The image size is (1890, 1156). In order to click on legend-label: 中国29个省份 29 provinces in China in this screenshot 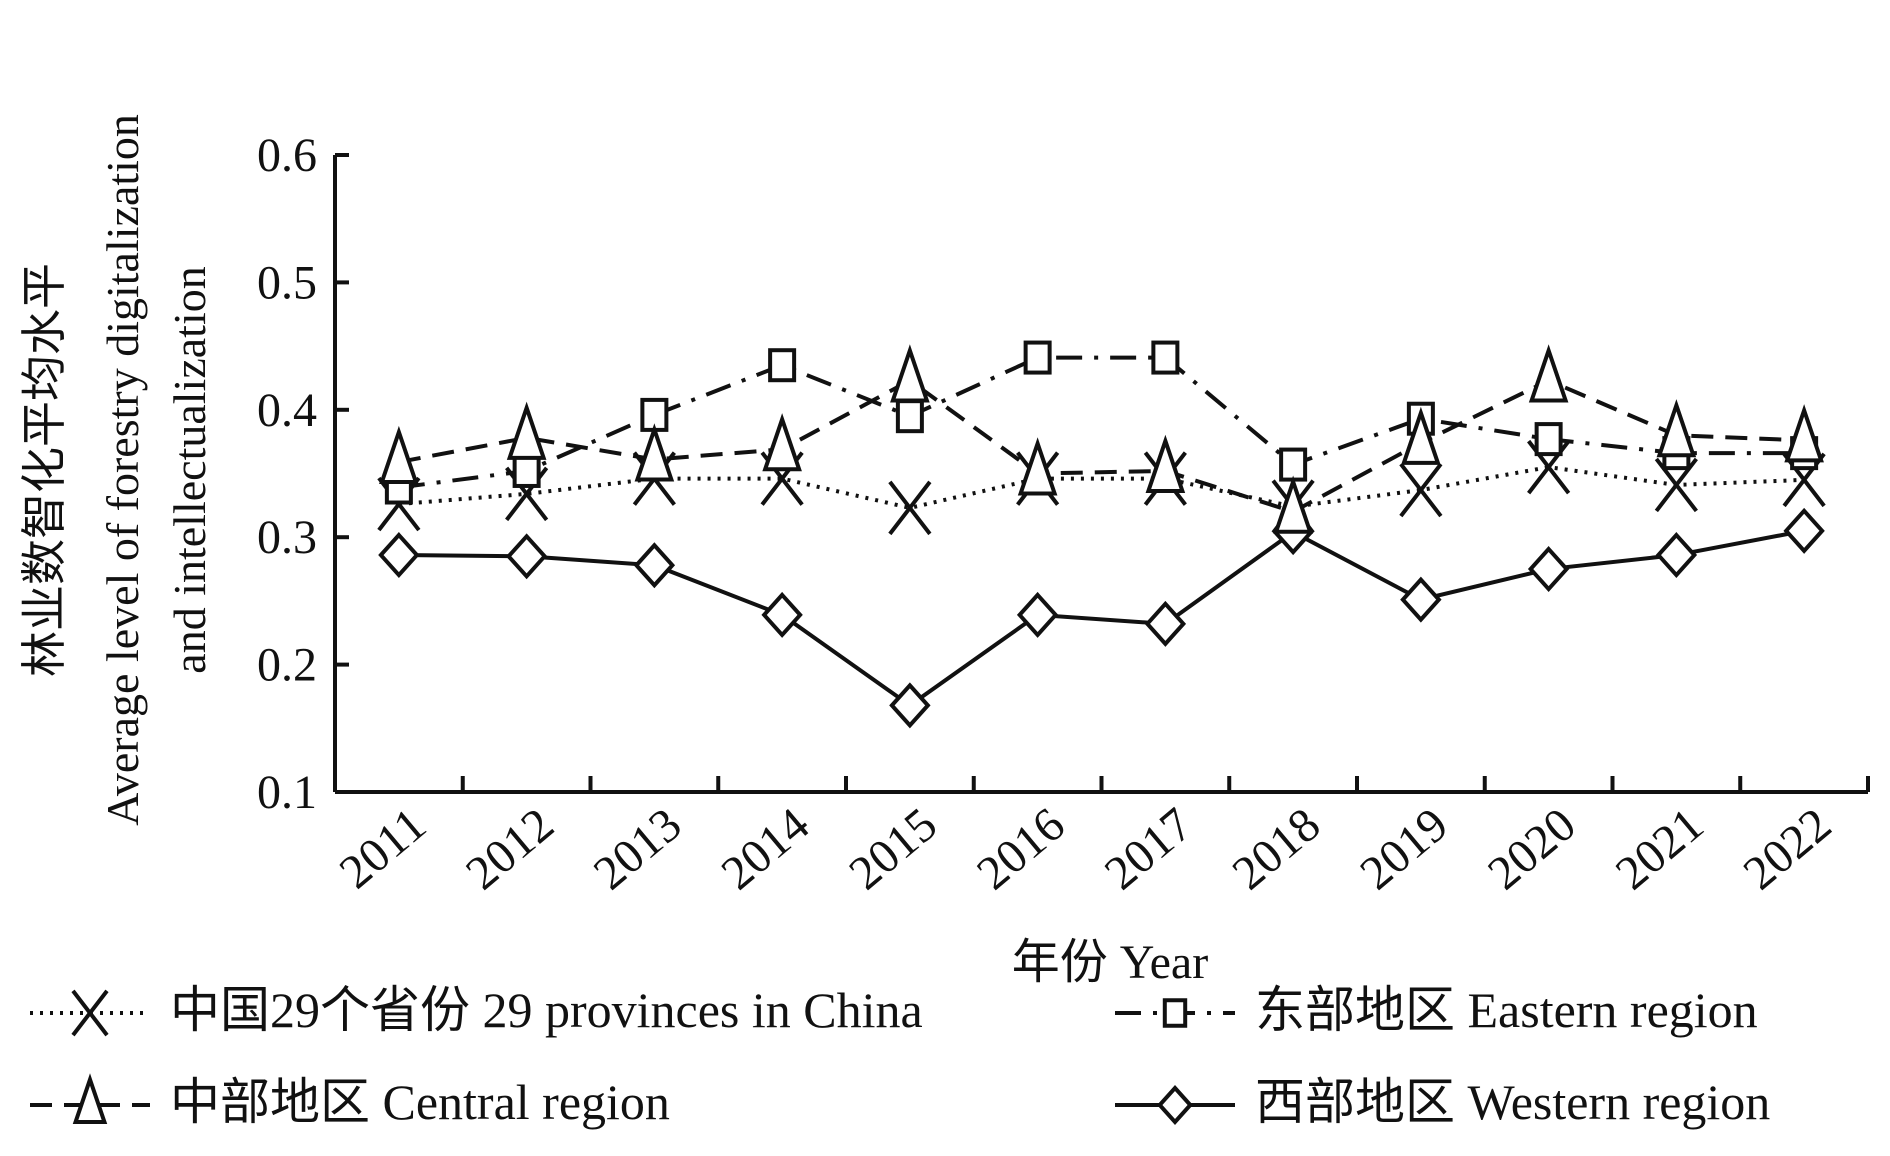, I will do `click(546, 1010)`.